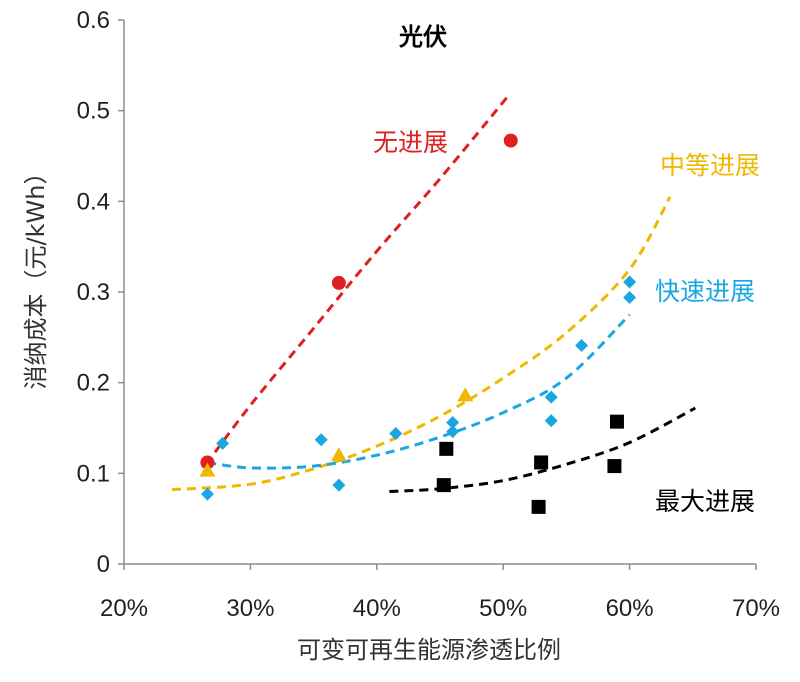 Image resolution: width=800 pixels, height=682 pixels. I want to click on series-label-no-progress: 无进展, so click(410, 142).